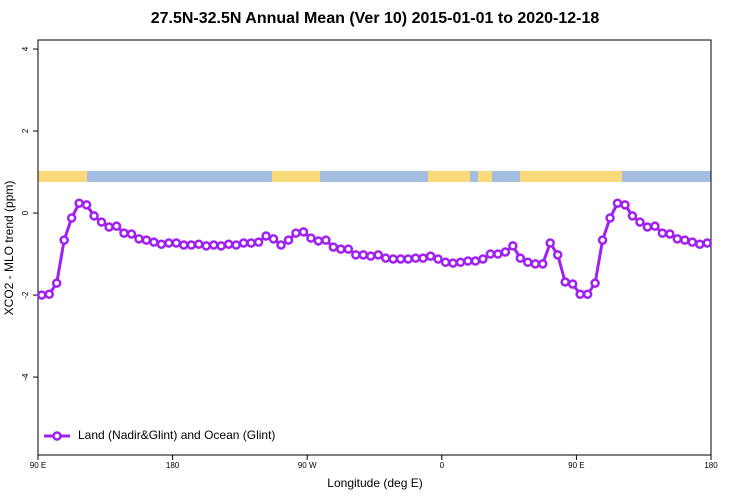 This screenshot has height=500, width=750. Describe the element at coordinates (176, 435) in the screenshot. I see `legend-label: Land (Nadir&Glint) and Ocean (Glint)` at that location.